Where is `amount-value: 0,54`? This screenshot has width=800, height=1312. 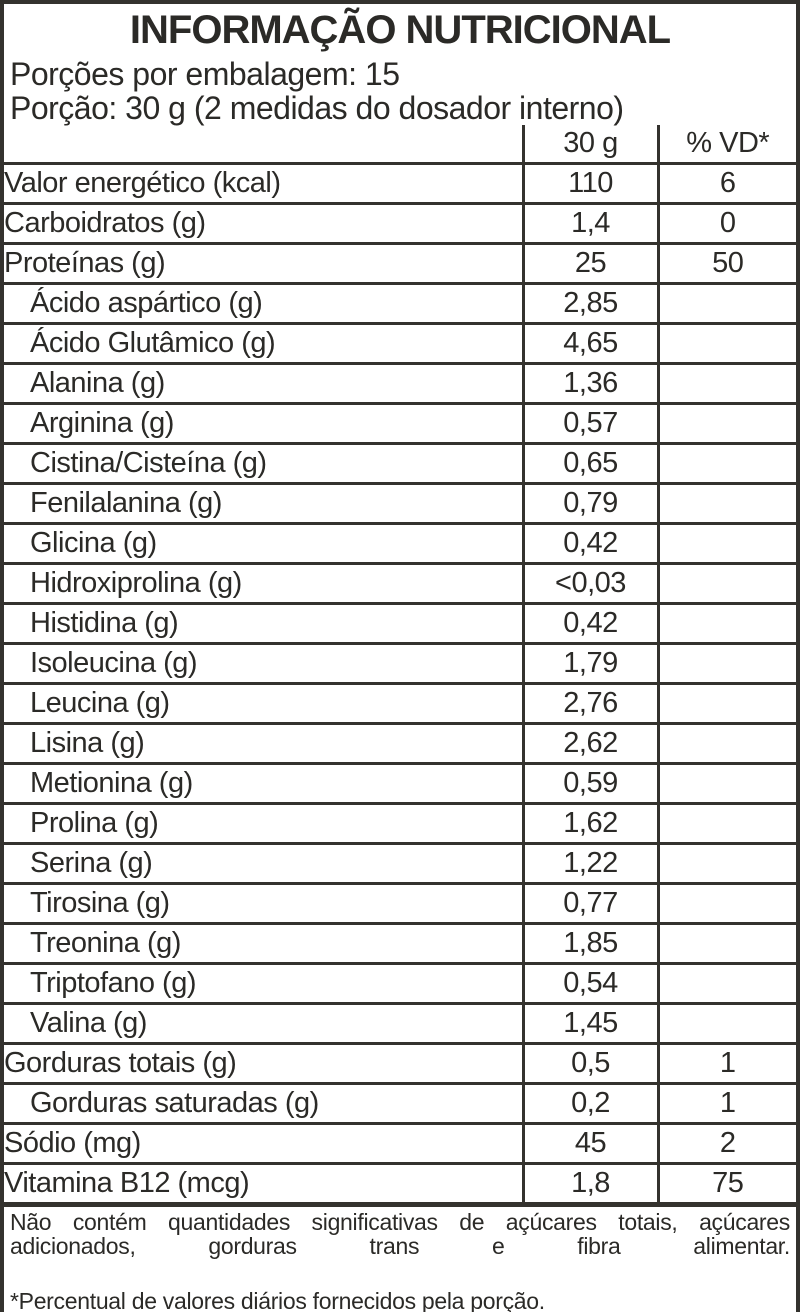 amount-value: 0,54 is located at coordinates (589, 983).